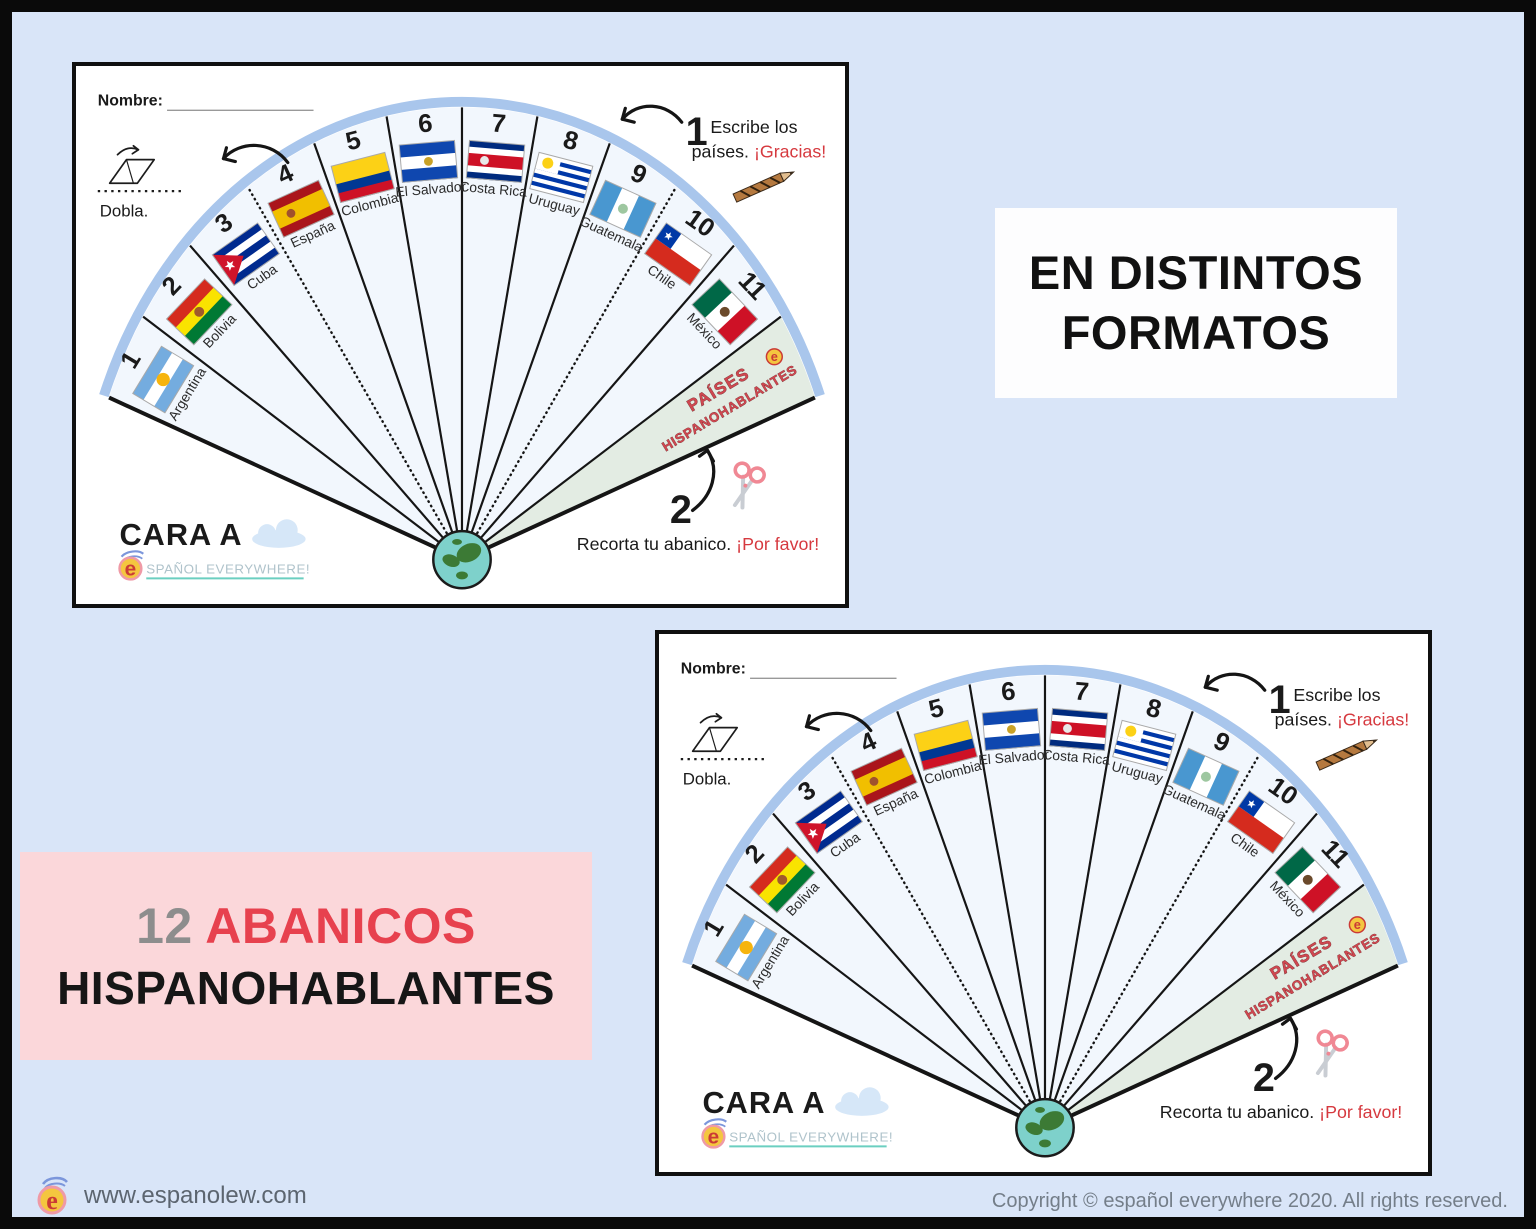 The image size is (1536, 1229). What do you see at coordinates (707, 779) in the screenshot?
I see `dobla-label: Dobla.` at bounding box center [707, 779].